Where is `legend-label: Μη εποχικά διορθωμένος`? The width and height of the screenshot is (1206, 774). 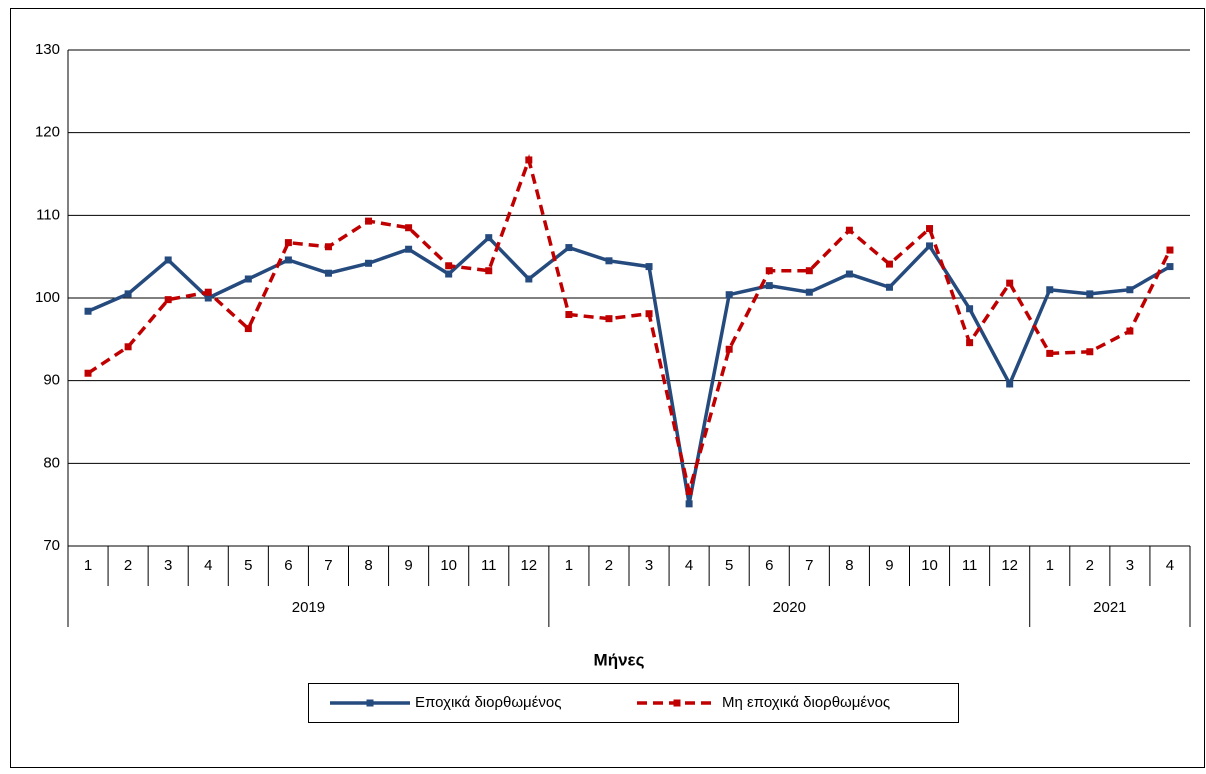 legend-label: Μη εποχικά διορθωμένος is located at coordinates (806, 702).